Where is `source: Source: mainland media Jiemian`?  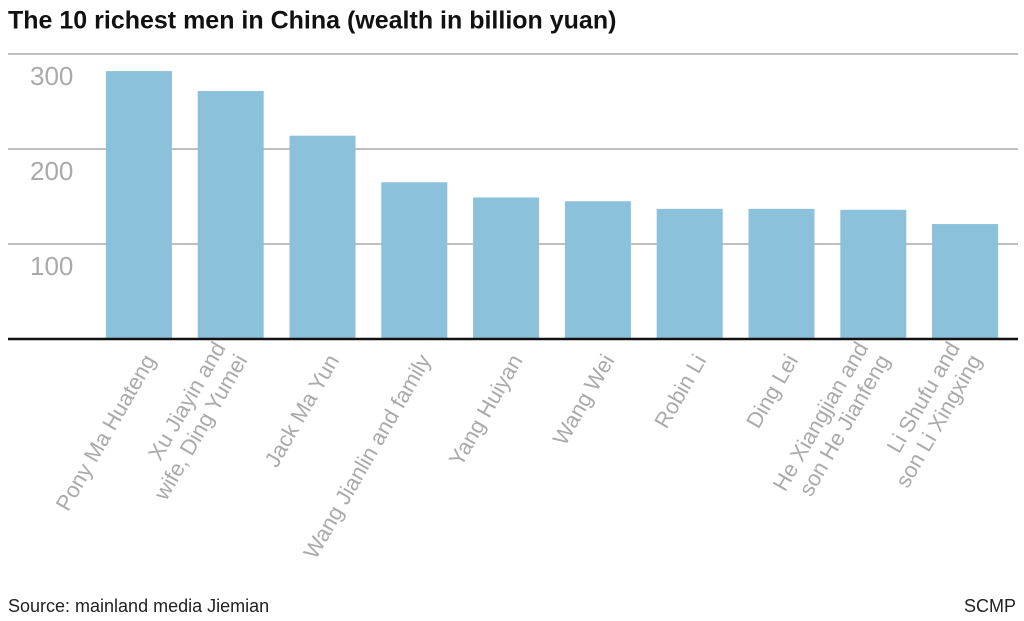
source: Source: mainland media Jiemian is located at coordinates (138, 606).